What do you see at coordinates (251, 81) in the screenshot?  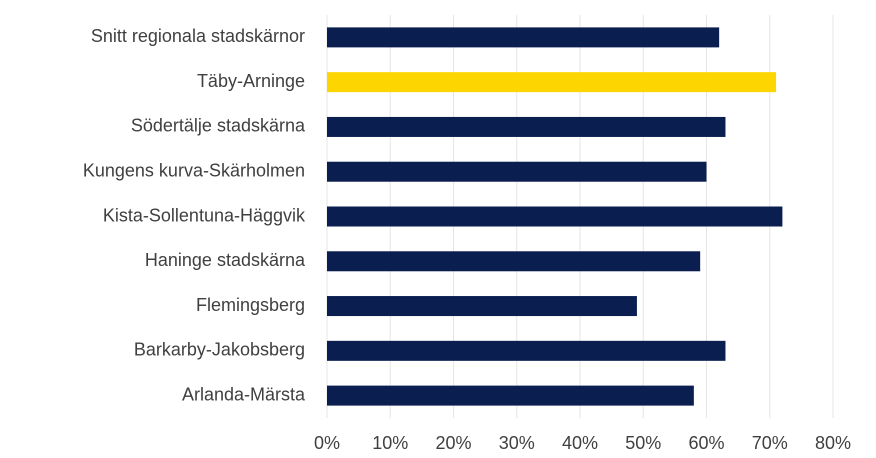 I see `y-tick-label: Täby-Arninge` at bounding box center [251, 81].